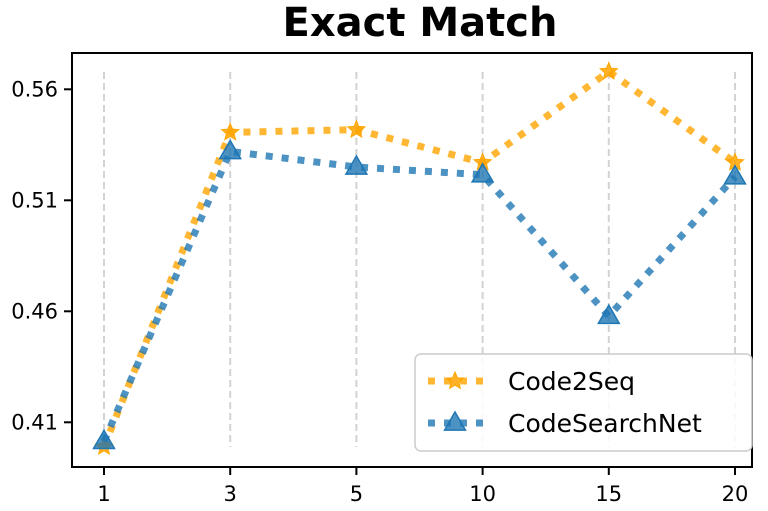  What do you see at coordinates (571, 381) in the screenshot?
I see `legend-label: Code2Seq` at bounding box center [571, 381].